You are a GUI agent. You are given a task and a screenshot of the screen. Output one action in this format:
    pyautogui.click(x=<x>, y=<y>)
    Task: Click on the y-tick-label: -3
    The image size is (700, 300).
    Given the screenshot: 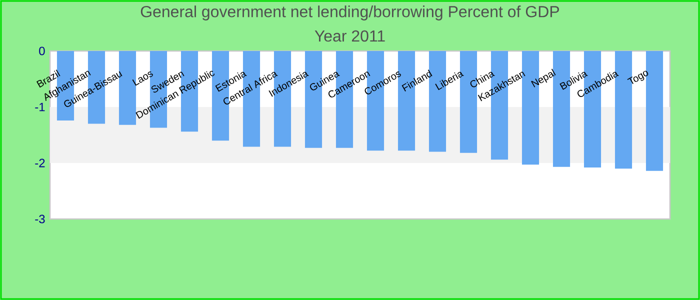 What is the action you would take?
    pyautogui.click(x=40, y=219)
    